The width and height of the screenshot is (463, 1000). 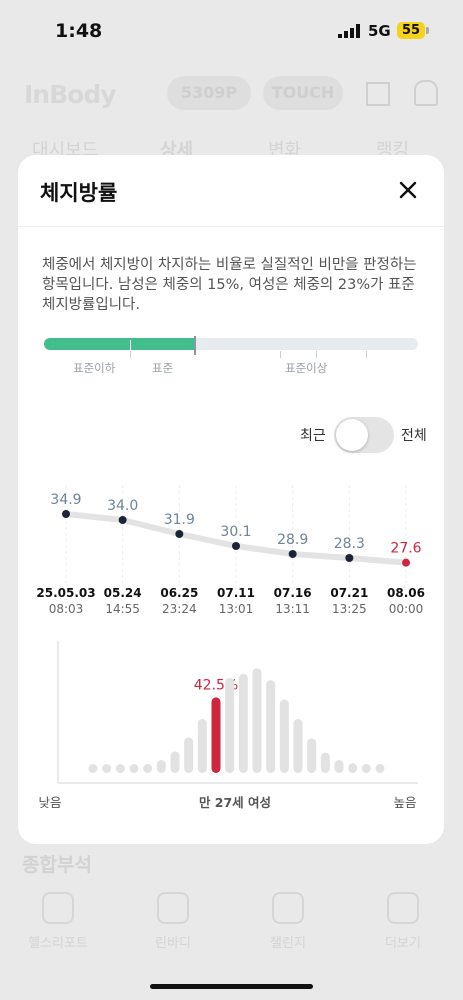 I want to click on range-divider, so click(x=130, y=345).